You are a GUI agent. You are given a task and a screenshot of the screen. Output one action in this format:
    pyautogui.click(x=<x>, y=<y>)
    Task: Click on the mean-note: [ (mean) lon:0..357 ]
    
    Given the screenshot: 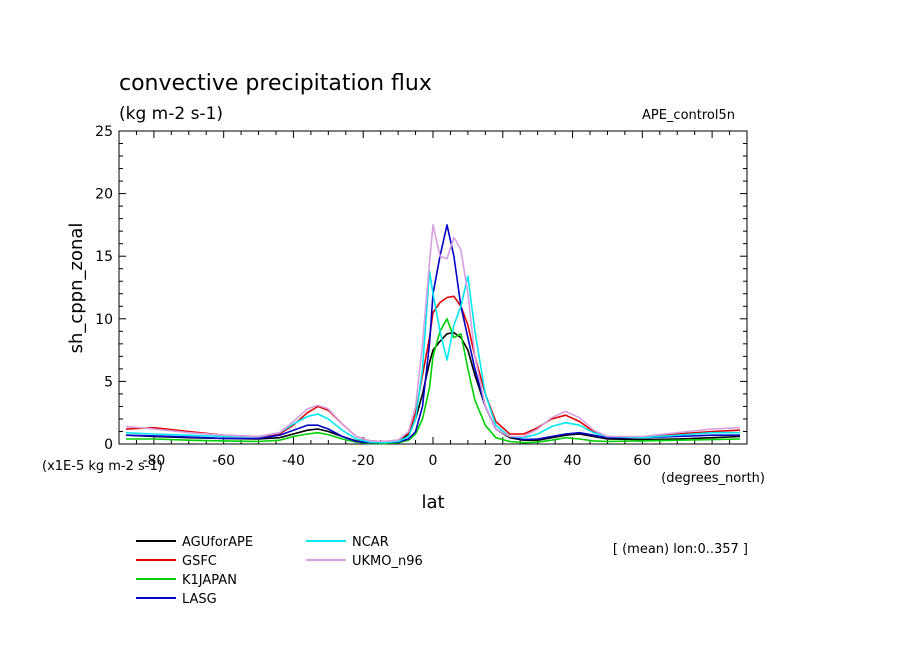 What is the action you would take?
    pyautogui.click(x=680, y=549)
    